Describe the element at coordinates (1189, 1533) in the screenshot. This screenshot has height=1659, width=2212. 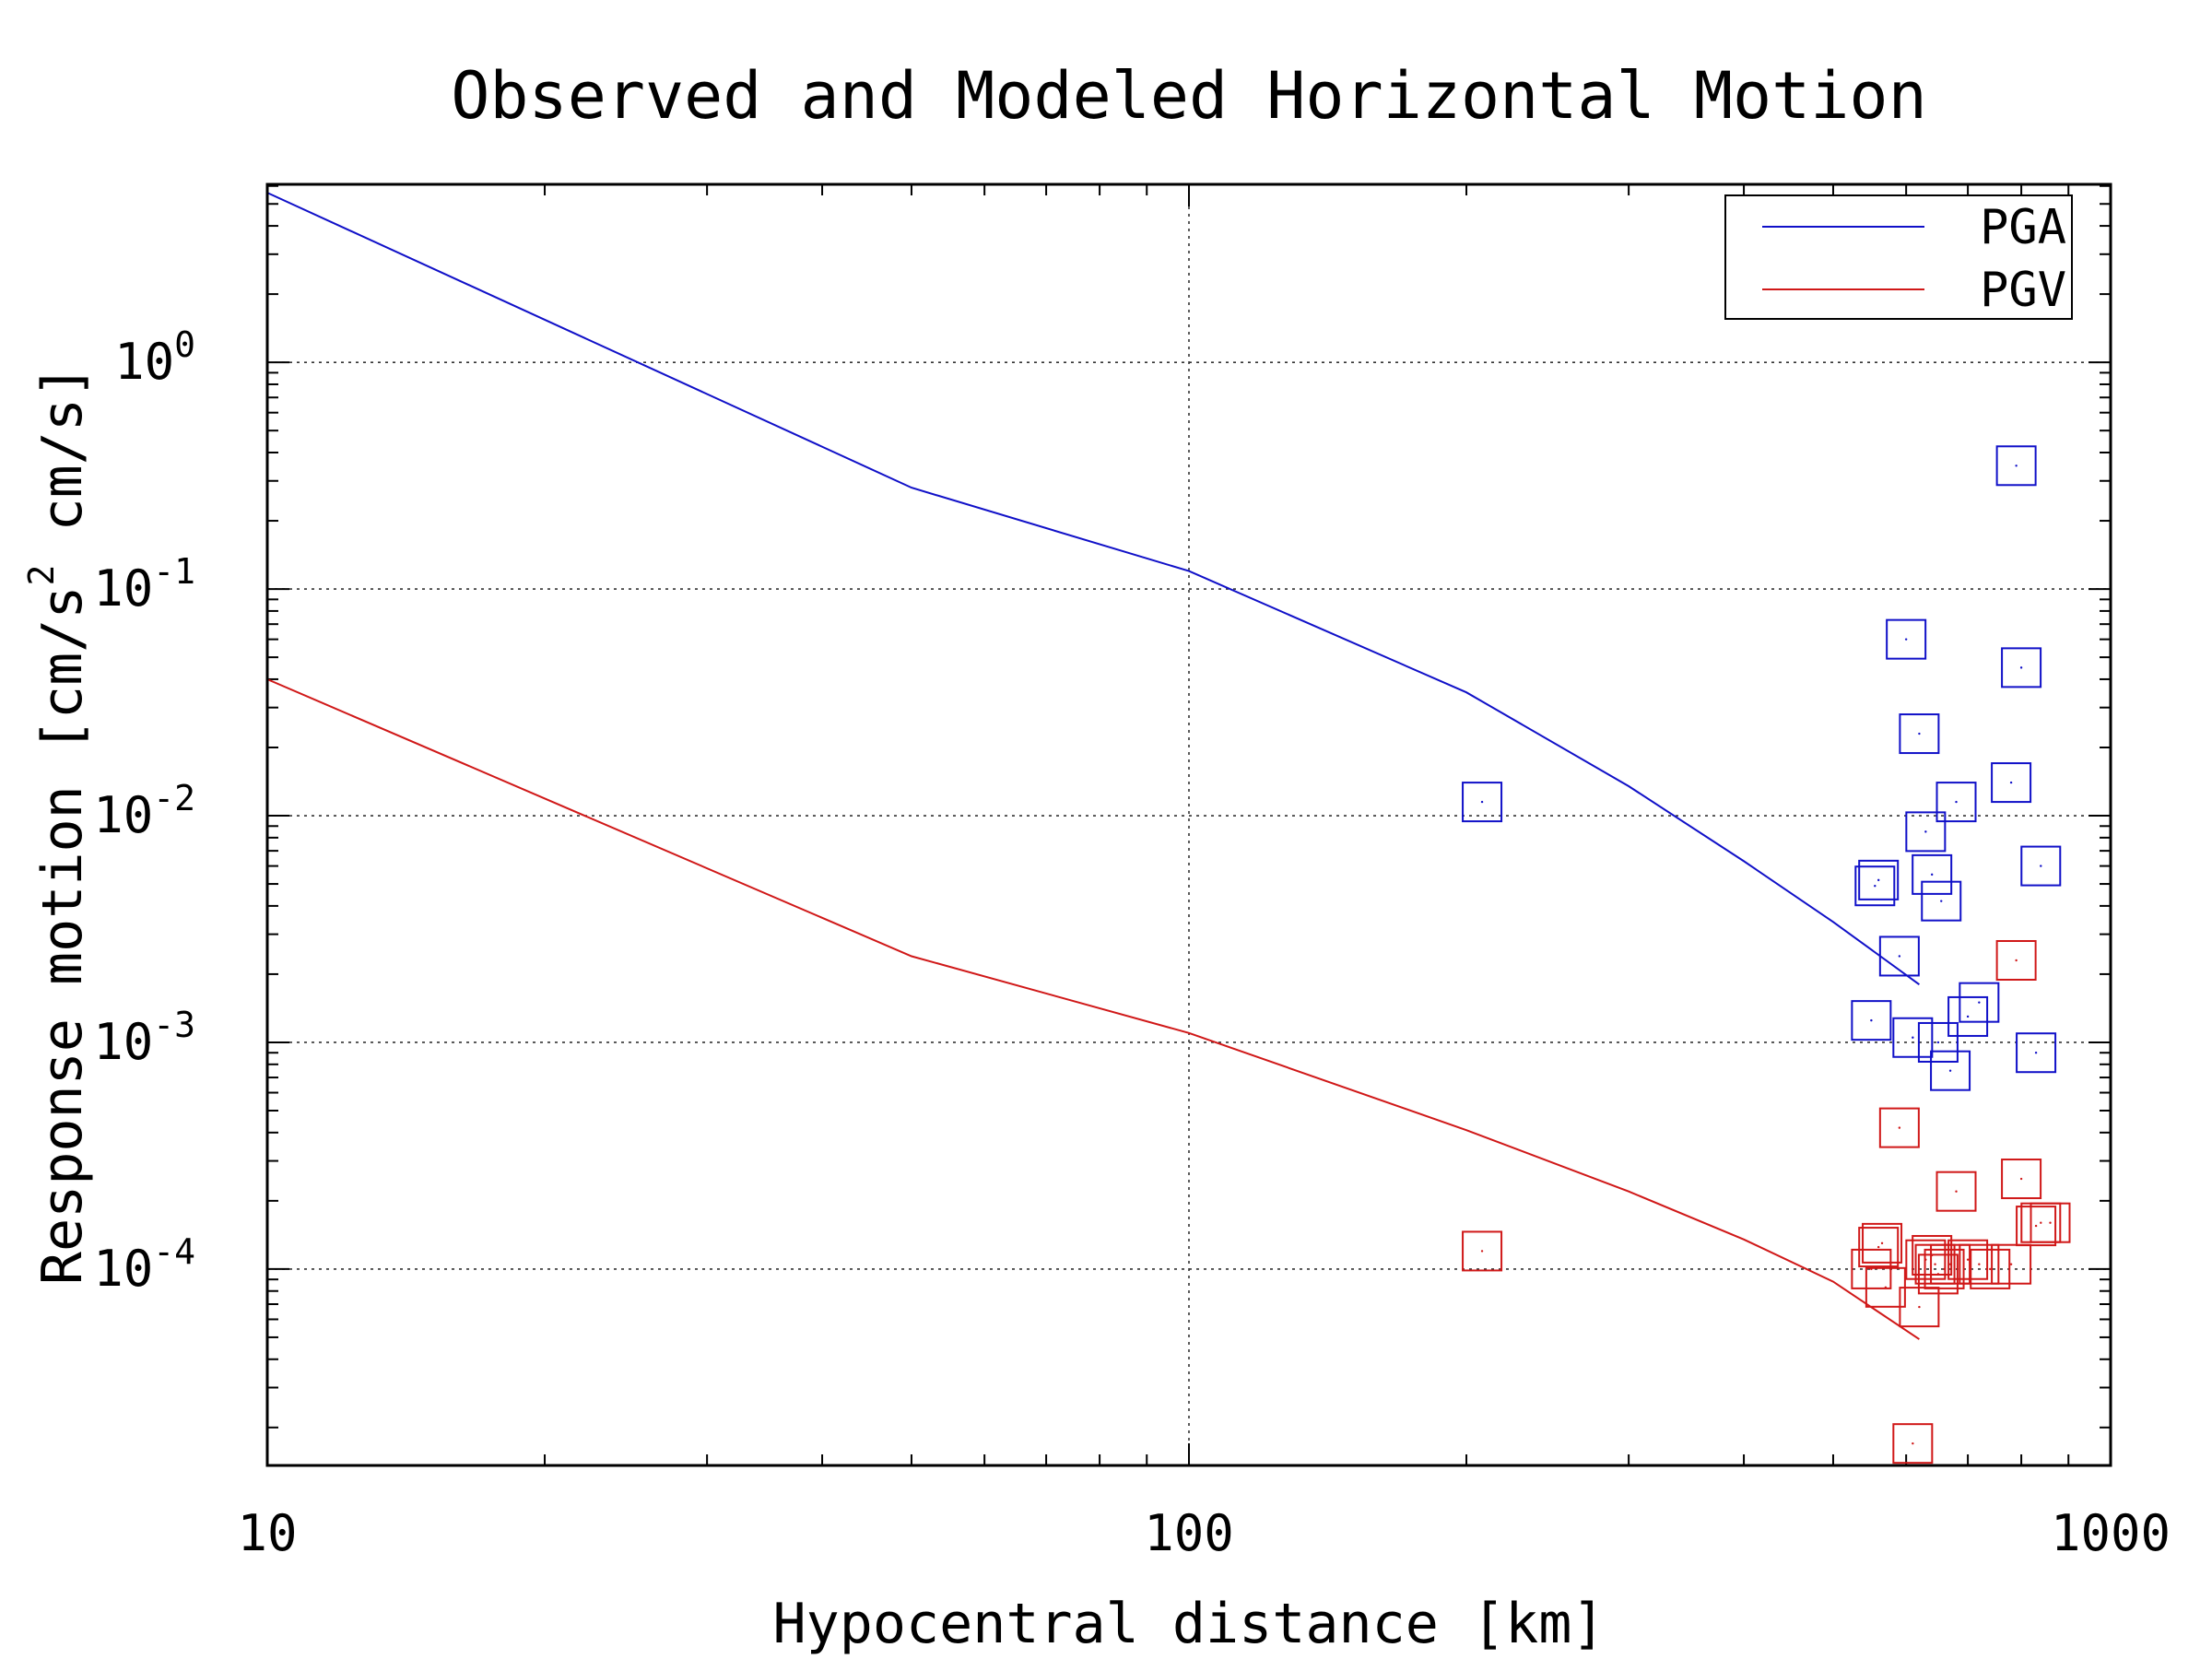
I see `x-tick-label: 100` at that location.